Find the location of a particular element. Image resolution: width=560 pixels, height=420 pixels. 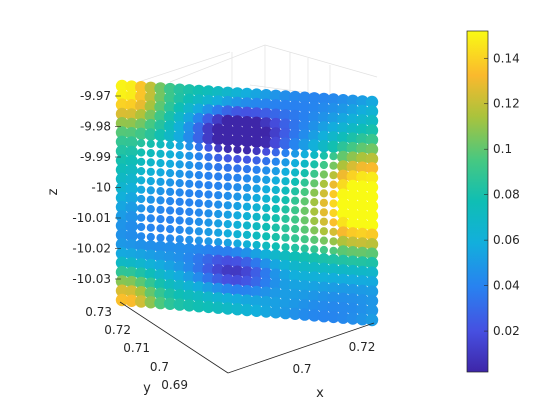

z-tick-label: -10 is located at coordinates (101, 188).